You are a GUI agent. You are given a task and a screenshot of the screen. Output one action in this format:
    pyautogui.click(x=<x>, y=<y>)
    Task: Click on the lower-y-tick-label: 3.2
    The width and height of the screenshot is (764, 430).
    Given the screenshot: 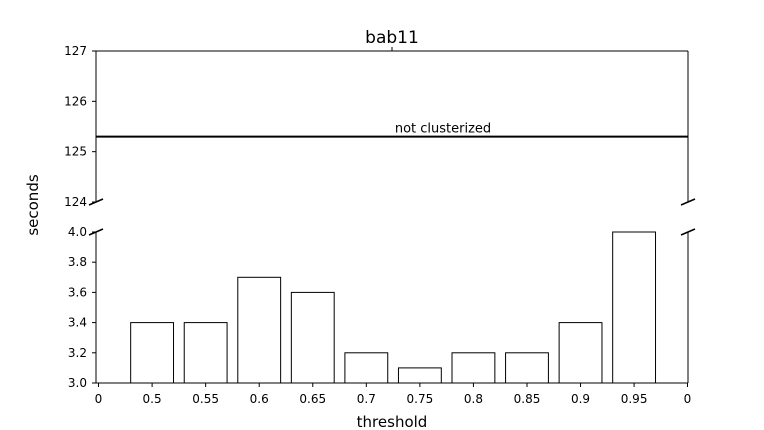 What is the action you would take?
    pyautogui.click(x=77, y=353)
    